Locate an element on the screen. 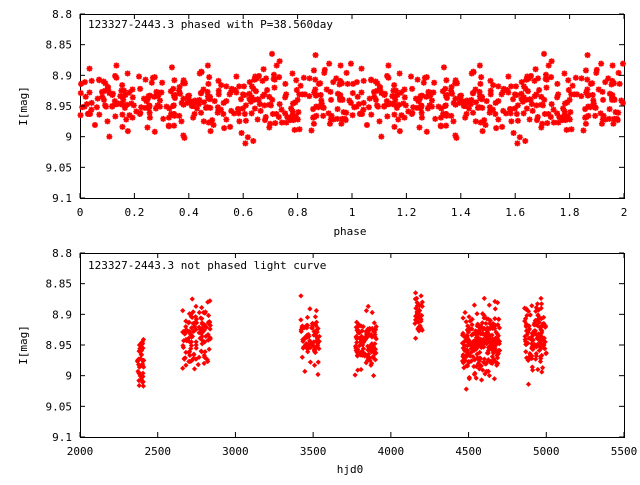 Image resolution: width=640 pixels, height=485 pixels. x-tick-label: 1 is located at coordinates (352, 212).